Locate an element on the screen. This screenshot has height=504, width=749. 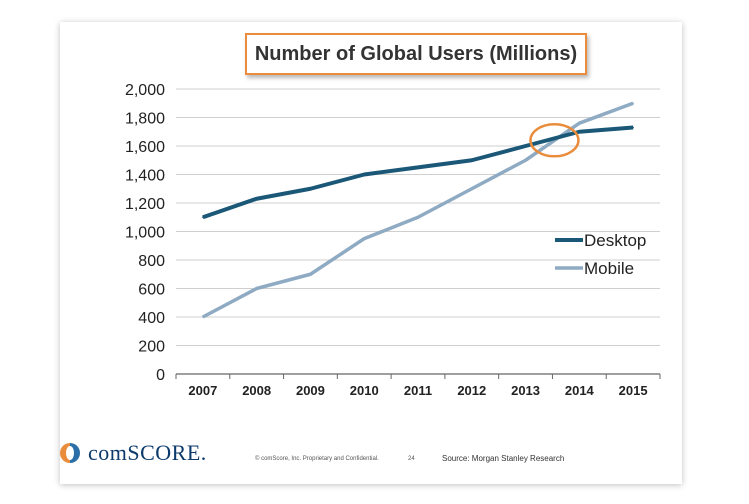
y-tick-label: 1,600 is located at coordinates (145, 147).